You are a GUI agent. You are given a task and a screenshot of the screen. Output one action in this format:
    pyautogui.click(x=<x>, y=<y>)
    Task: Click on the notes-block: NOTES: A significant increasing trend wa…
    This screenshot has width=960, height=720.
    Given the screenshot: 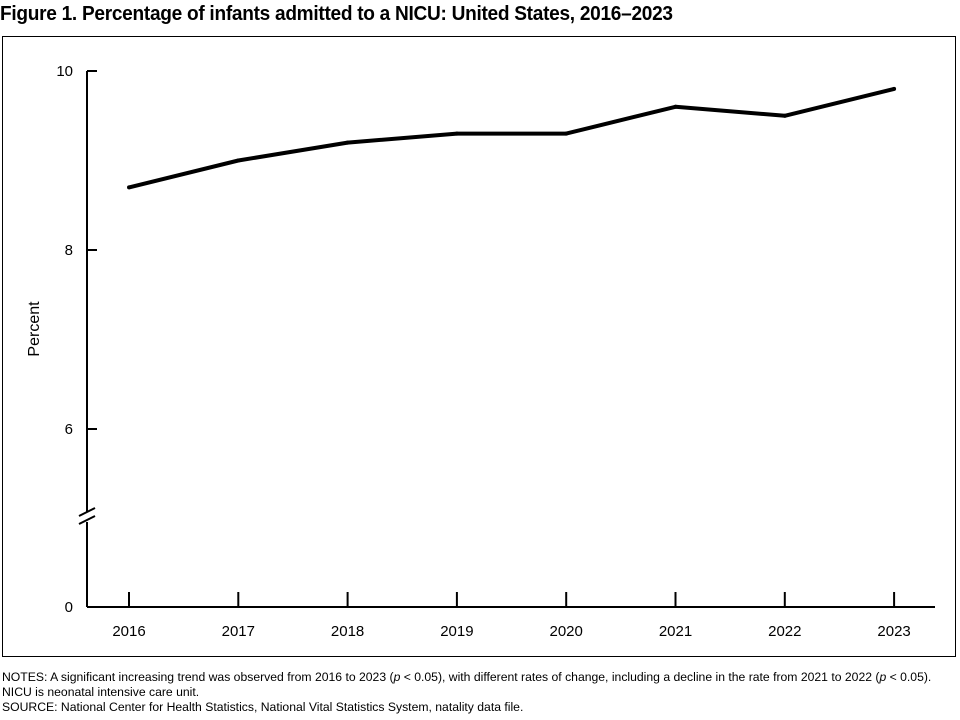 What is the action you would take?
    pyautogui.click(x=480, y=692)
    